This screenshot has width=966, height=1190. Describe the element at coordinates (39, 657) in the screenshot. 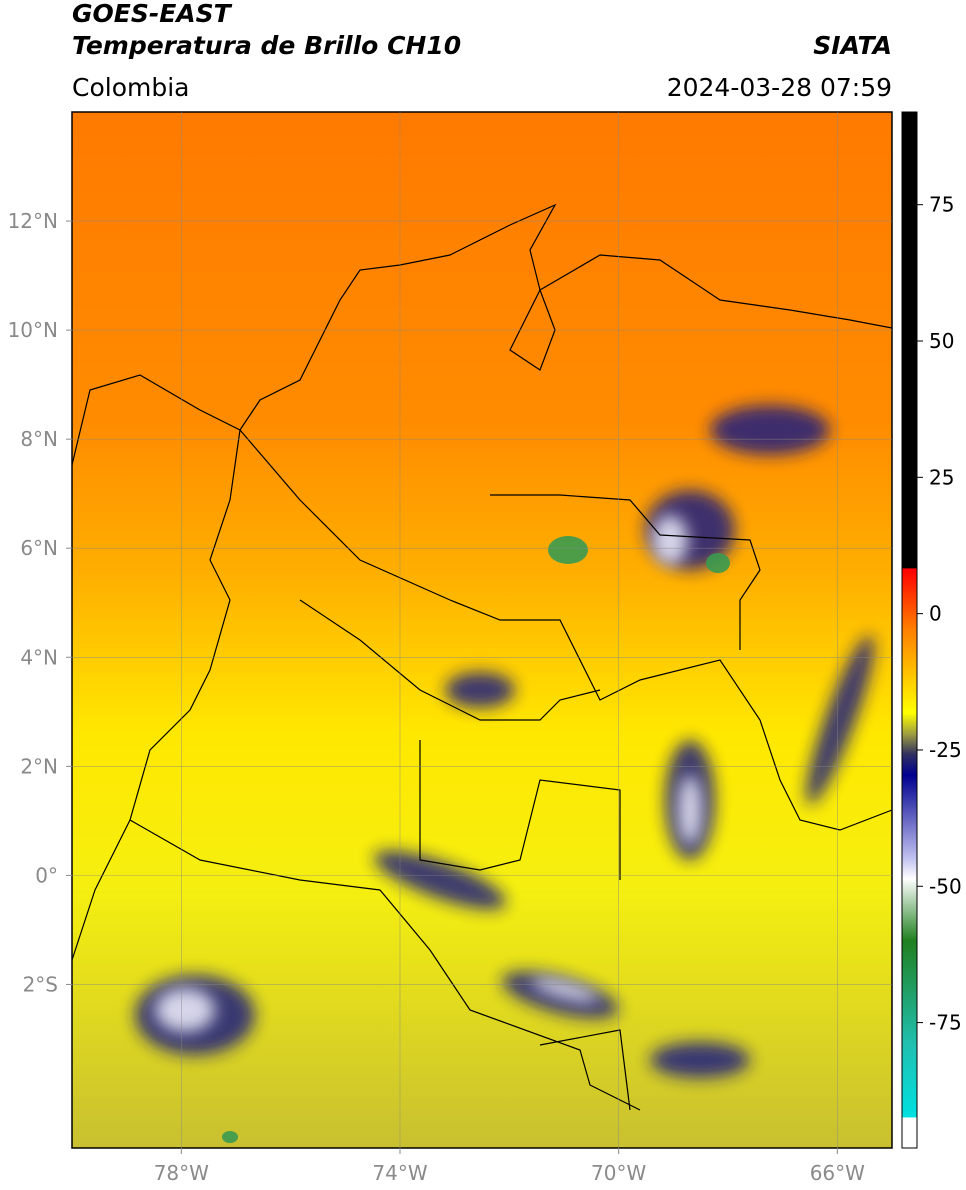

I see `y-tick-label: 4°N` at that location.